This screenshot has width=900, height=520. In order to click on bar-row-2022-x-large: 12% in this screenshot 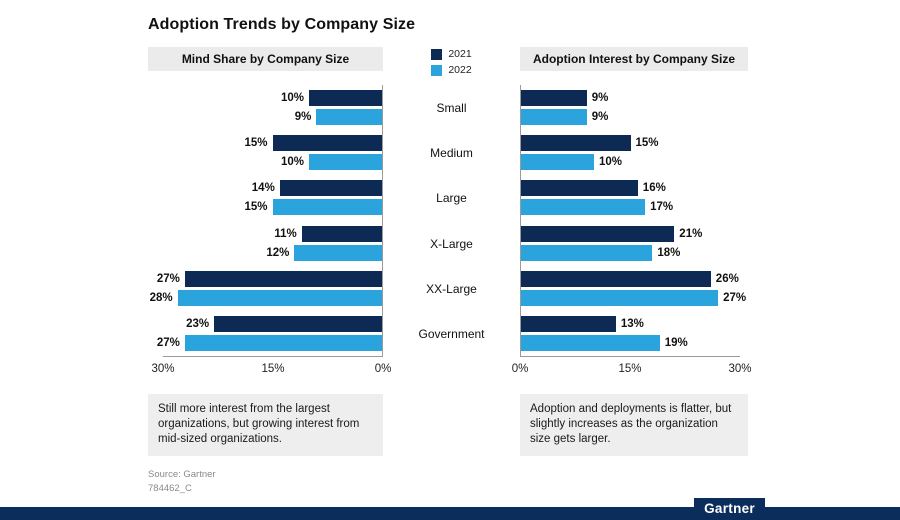, I will do `click(272, 252)`.